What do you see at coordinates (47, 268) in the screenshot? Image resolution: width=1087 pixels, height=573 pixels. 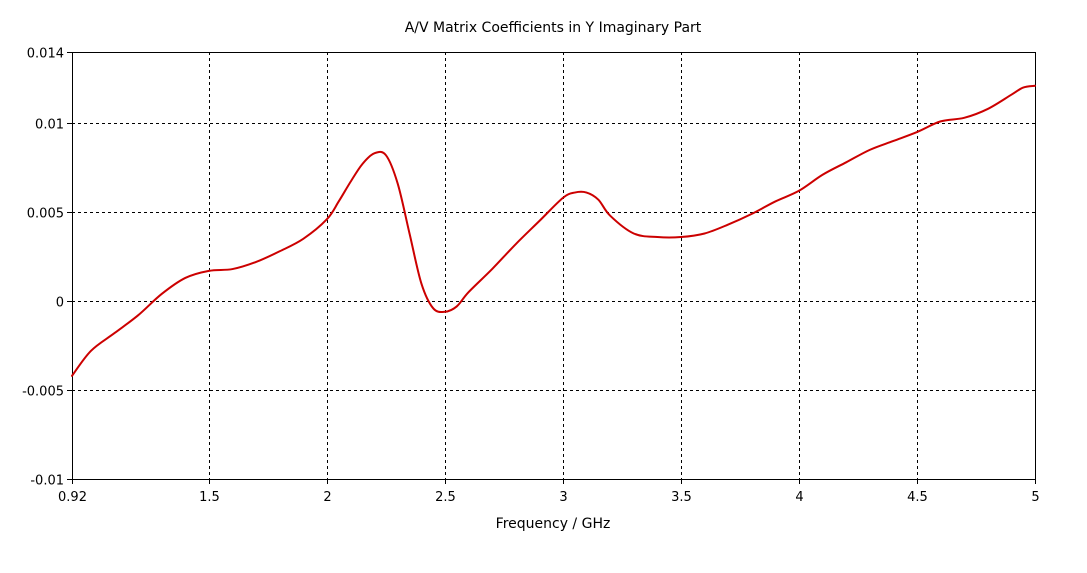 I see `y-axis-ticks: -0.01 -0.005 0 0.005 0.01 0.014` at bounding box center [47, 268].